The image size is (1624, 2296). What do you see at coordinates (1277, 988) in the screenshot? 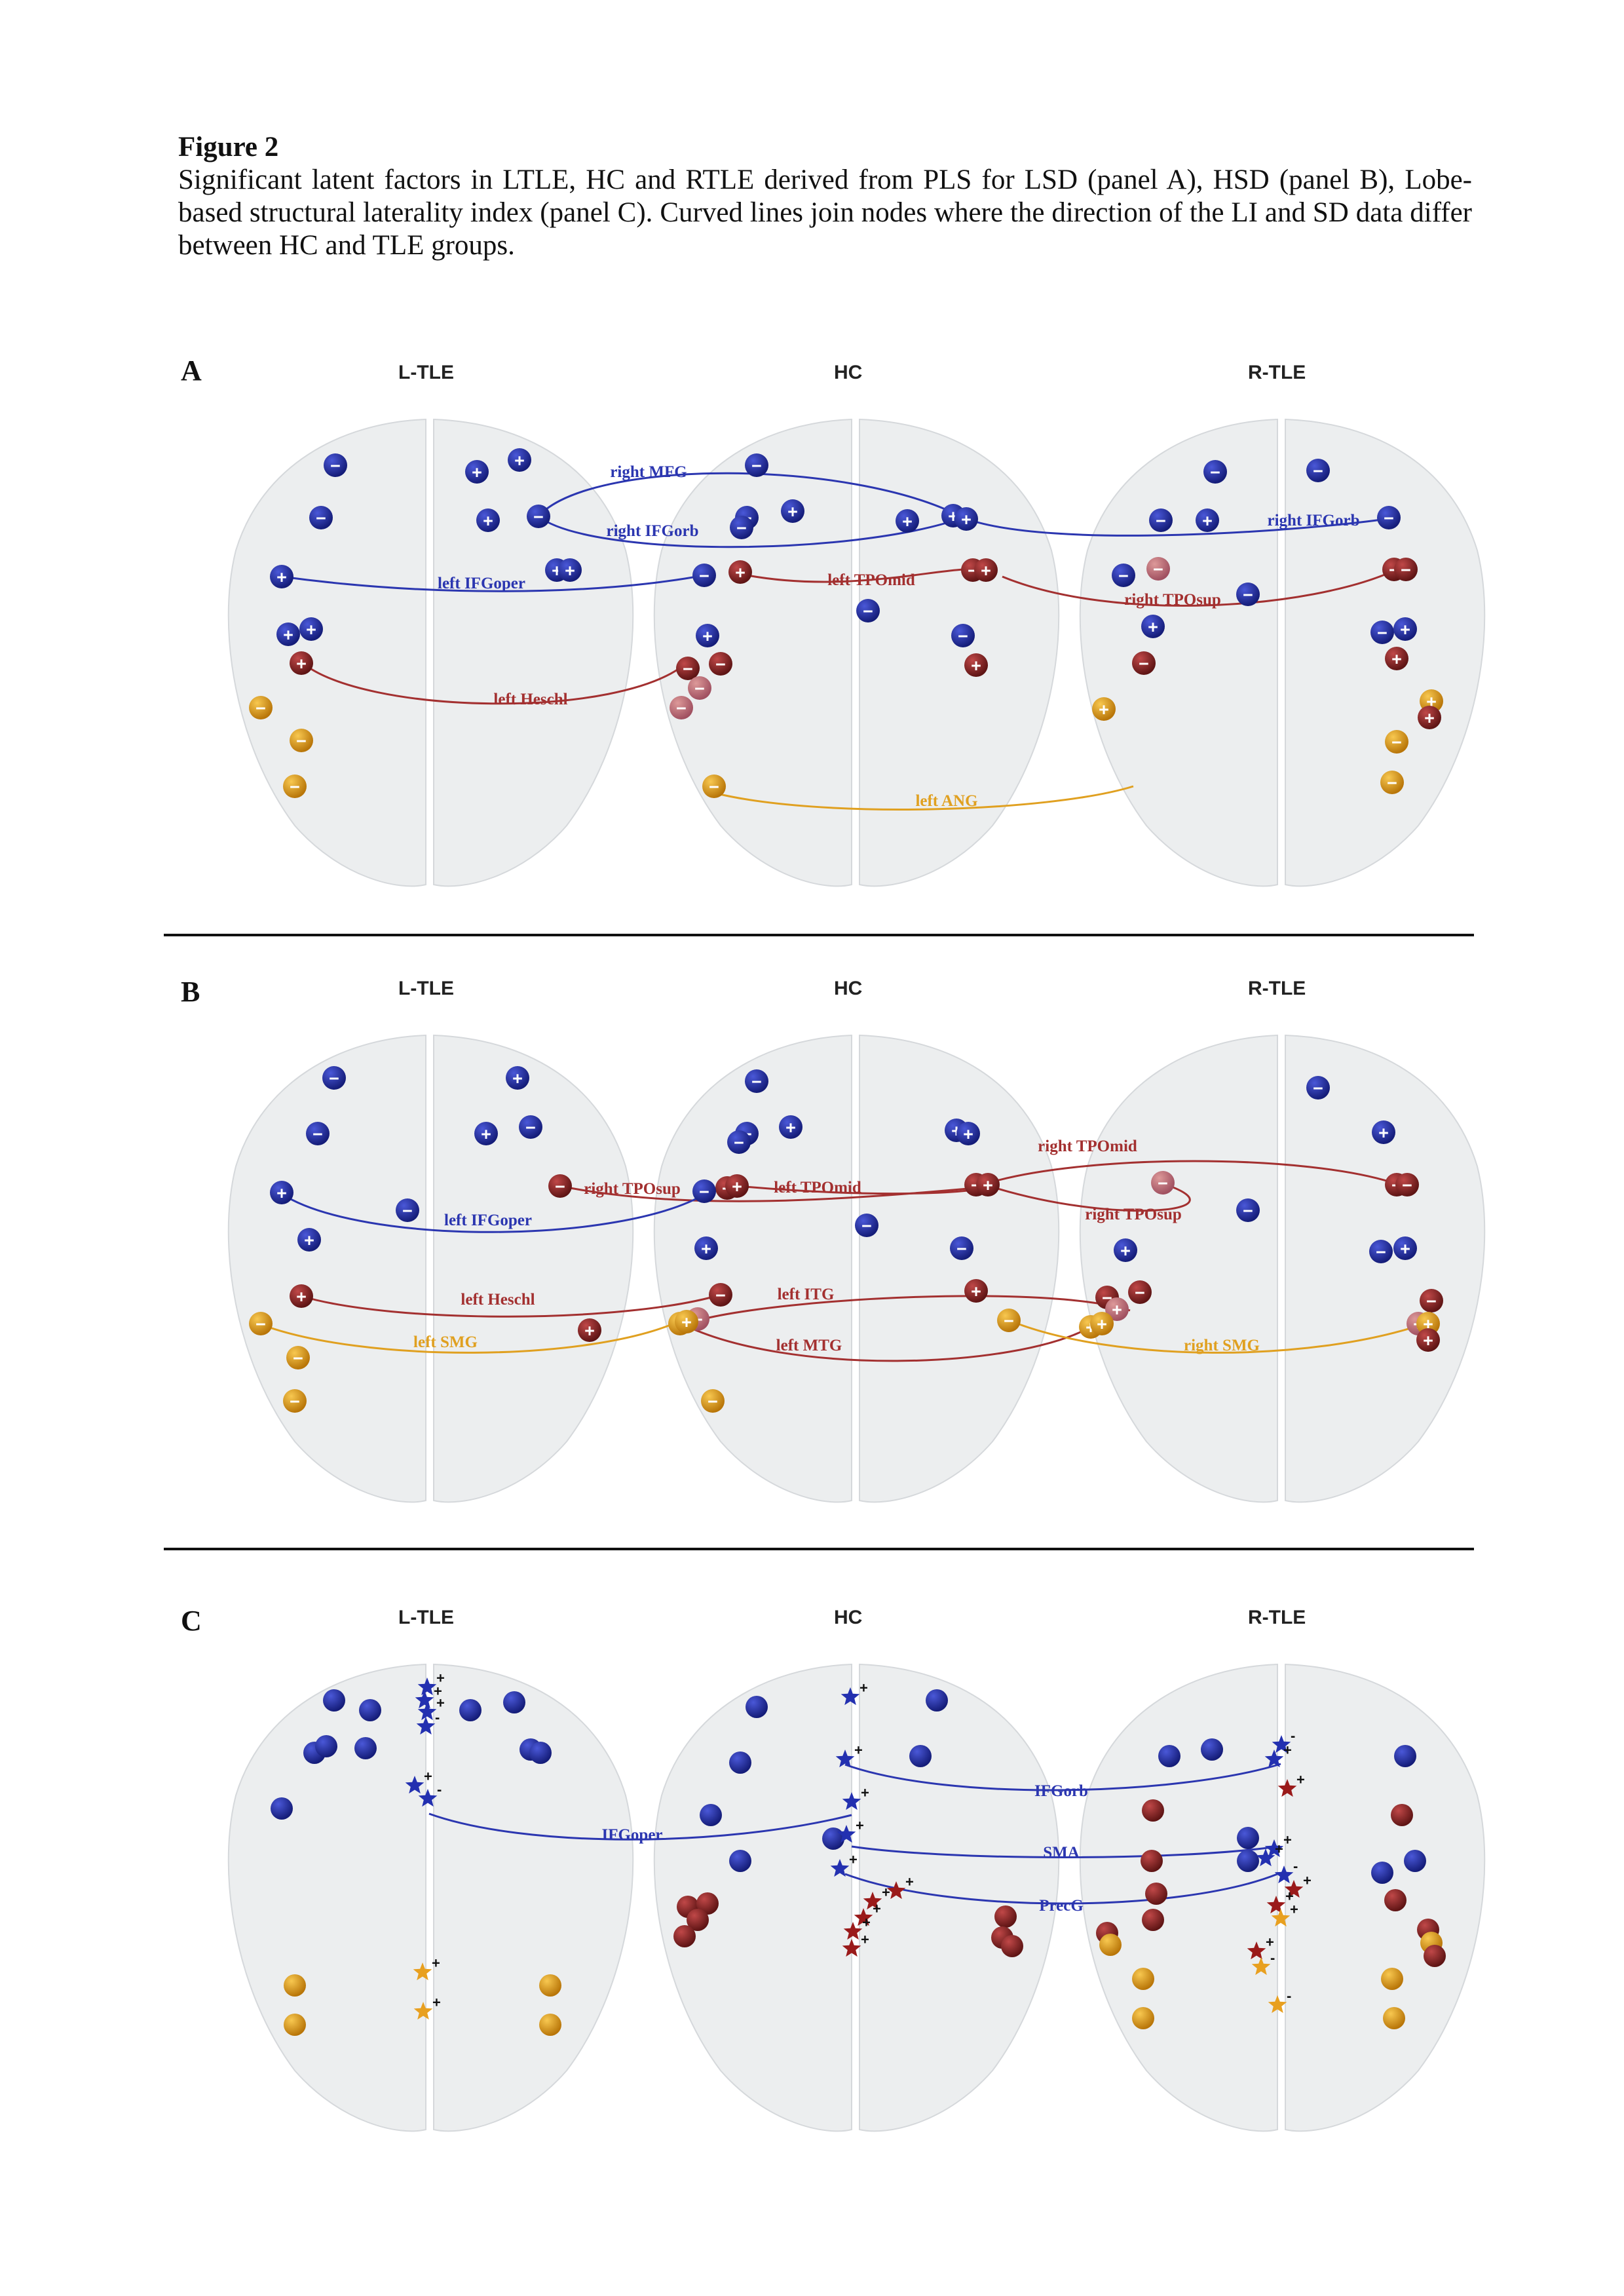
I see `panel-b-col-rtle: R-TLE` at bounding box center [1277, 988].